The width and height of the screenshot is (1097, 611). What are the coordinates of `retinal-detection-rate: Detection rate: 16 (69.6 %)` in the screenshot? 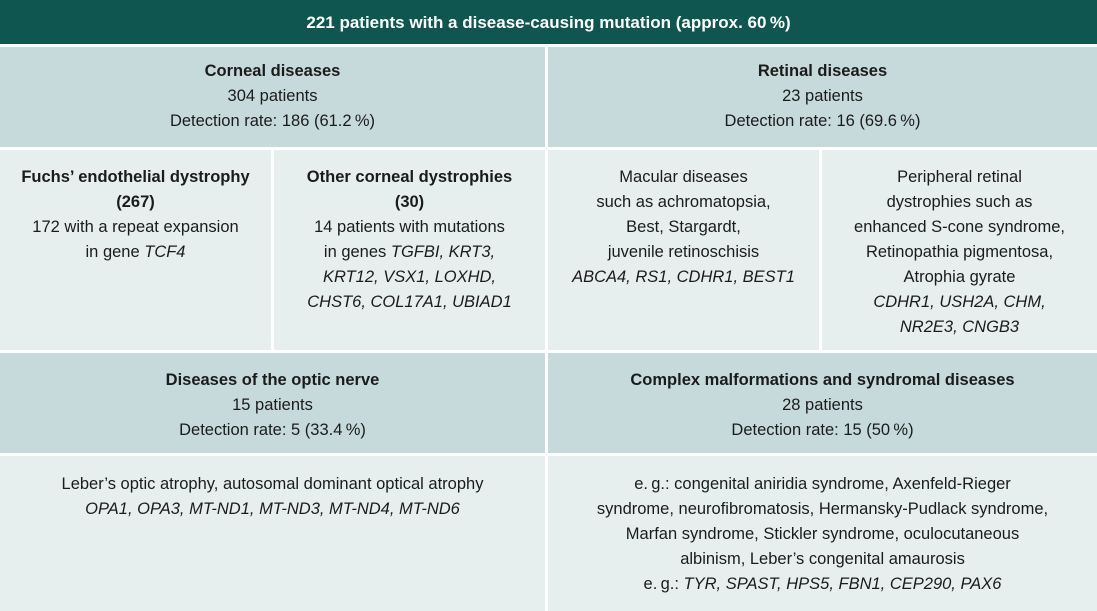 It's located at (822, 121).